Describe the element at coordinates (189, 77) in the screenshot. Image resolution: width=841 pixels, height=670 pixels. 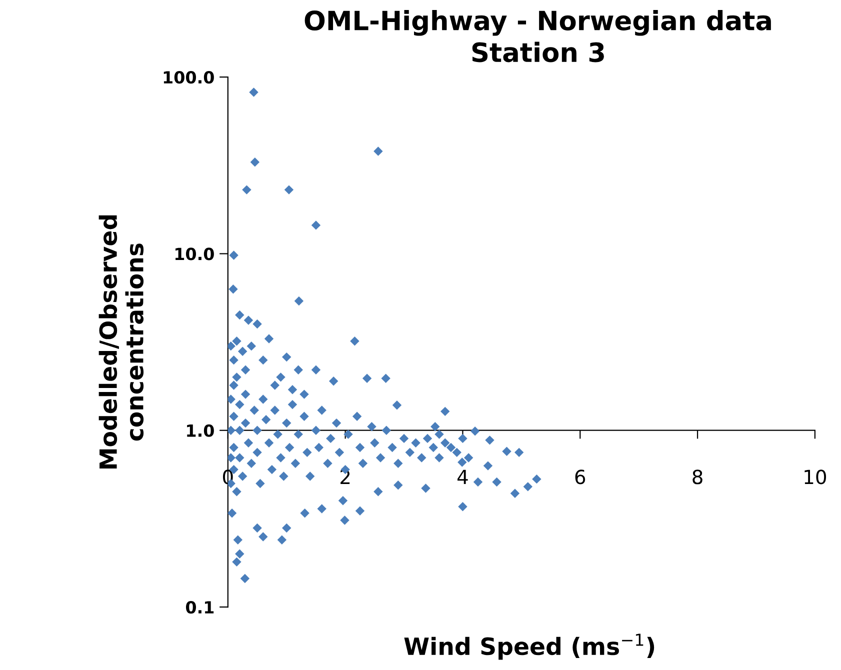
I see `y-tick-label: 100.0` at that location.